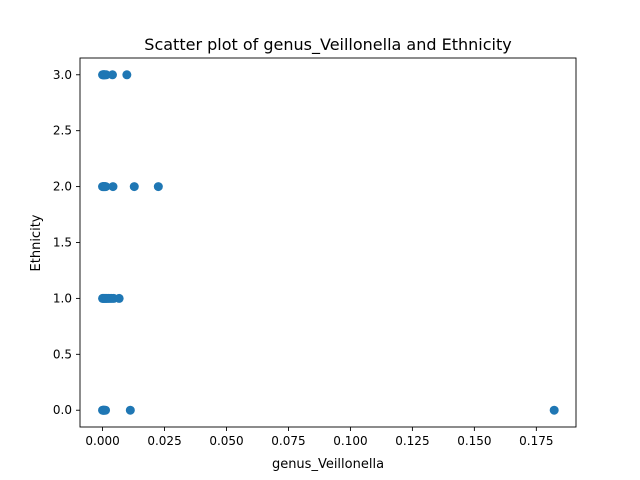 The width and height of the screenshot is (640, 480). Describe the element at coordinates (412, 441) in the screenshot. I see `x-tick-label: 0.125` at that location.